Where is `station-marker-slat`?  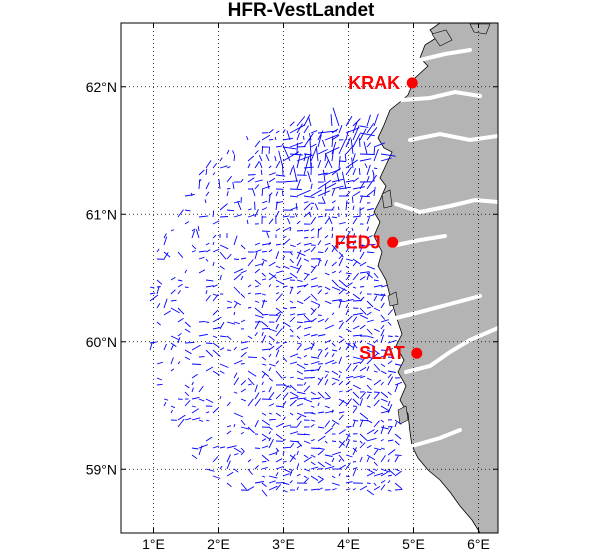 station-marker-slat is located at coordinates (417, 353).